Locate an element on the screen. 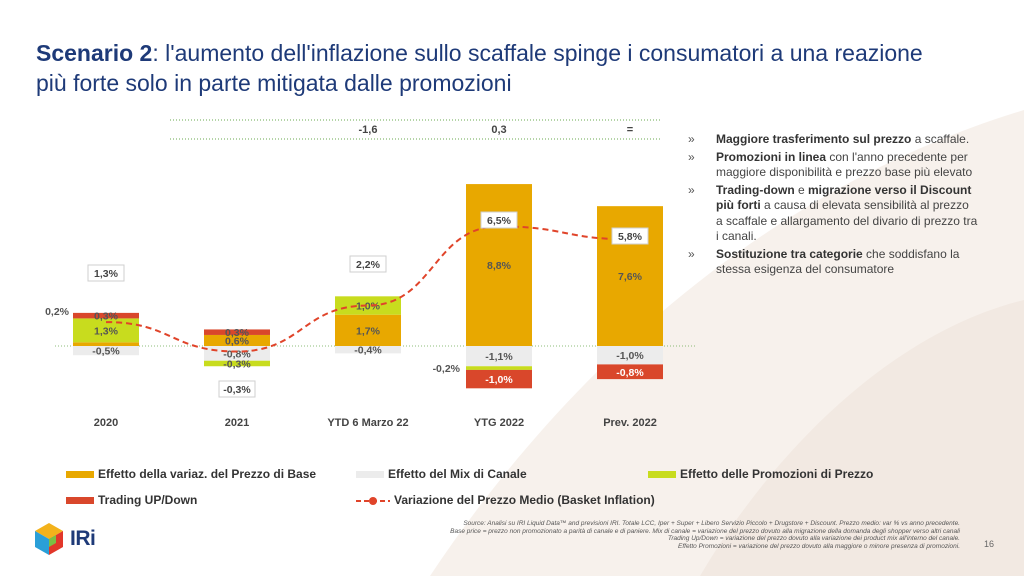 The image size is (1024, 576). bar-segment-label: -0,4% is located at coordinates (368, 351).